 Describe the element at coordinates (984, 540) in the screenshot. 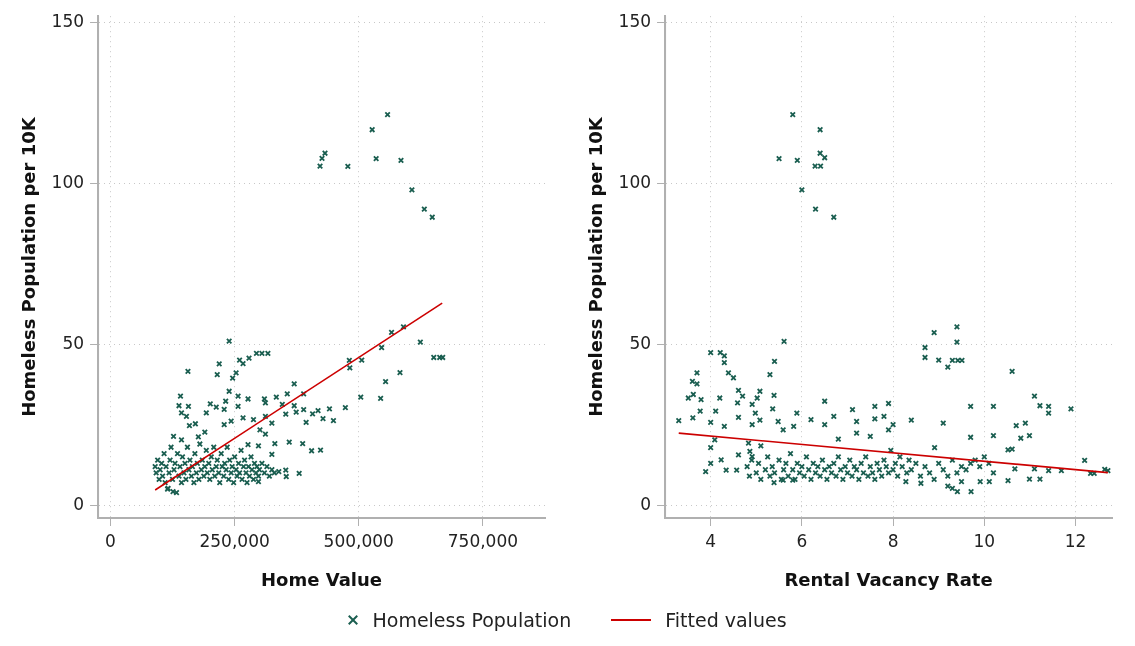

I see `x-tick-label: 10` at that location.